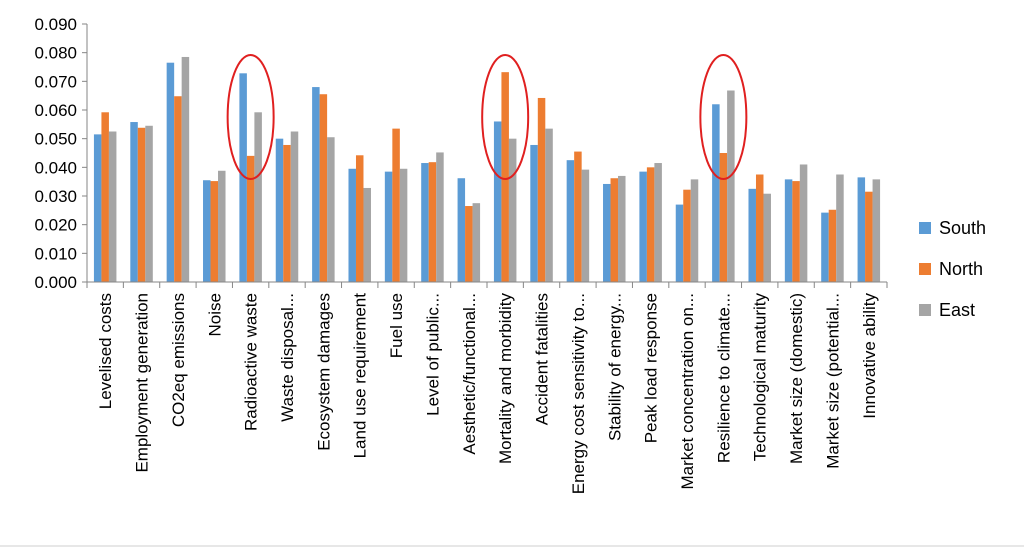 The width and height of the screenshot is (1024, 551). Describe the element at coordinates (925, 228) in the screenshot. I see `legend-swatch-south` at that location.